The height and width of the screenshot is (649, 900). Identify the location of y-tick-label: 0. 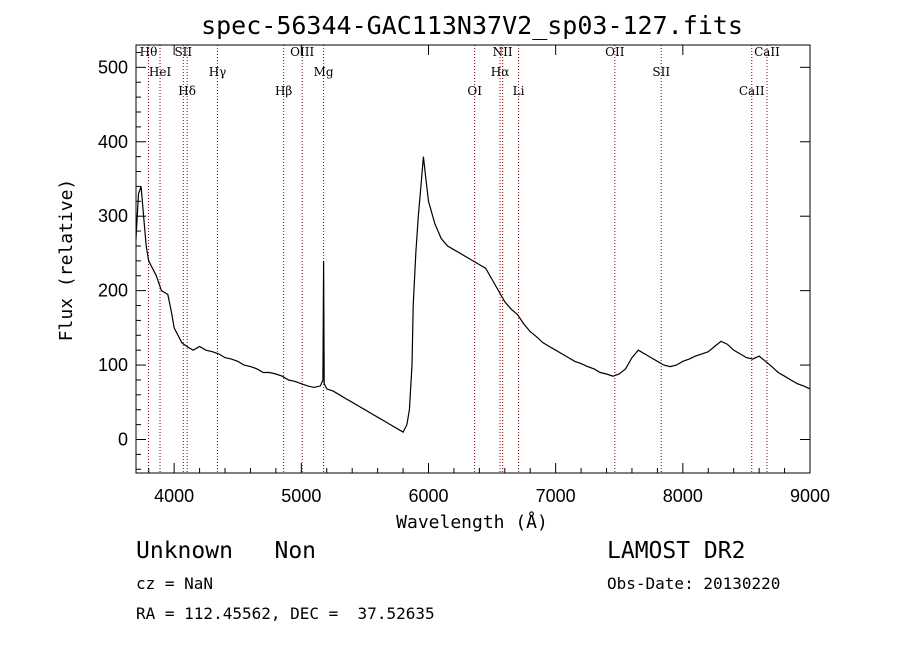
(123, 440).